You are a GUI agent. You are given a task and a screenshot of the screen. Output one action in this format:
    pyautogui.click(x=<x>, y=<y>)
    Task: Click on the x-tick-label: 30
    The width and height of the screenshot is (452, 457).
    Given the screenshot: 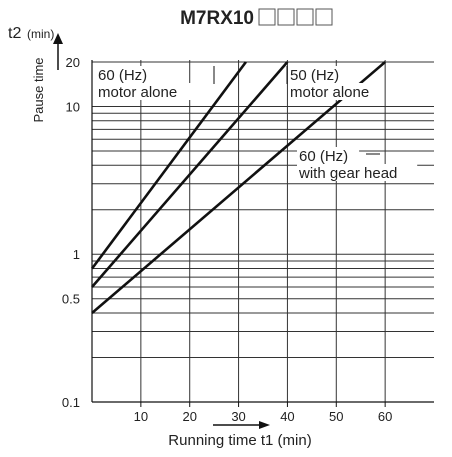 What is the action you would take?
    pyautogui.click(x=238, y=416)
    